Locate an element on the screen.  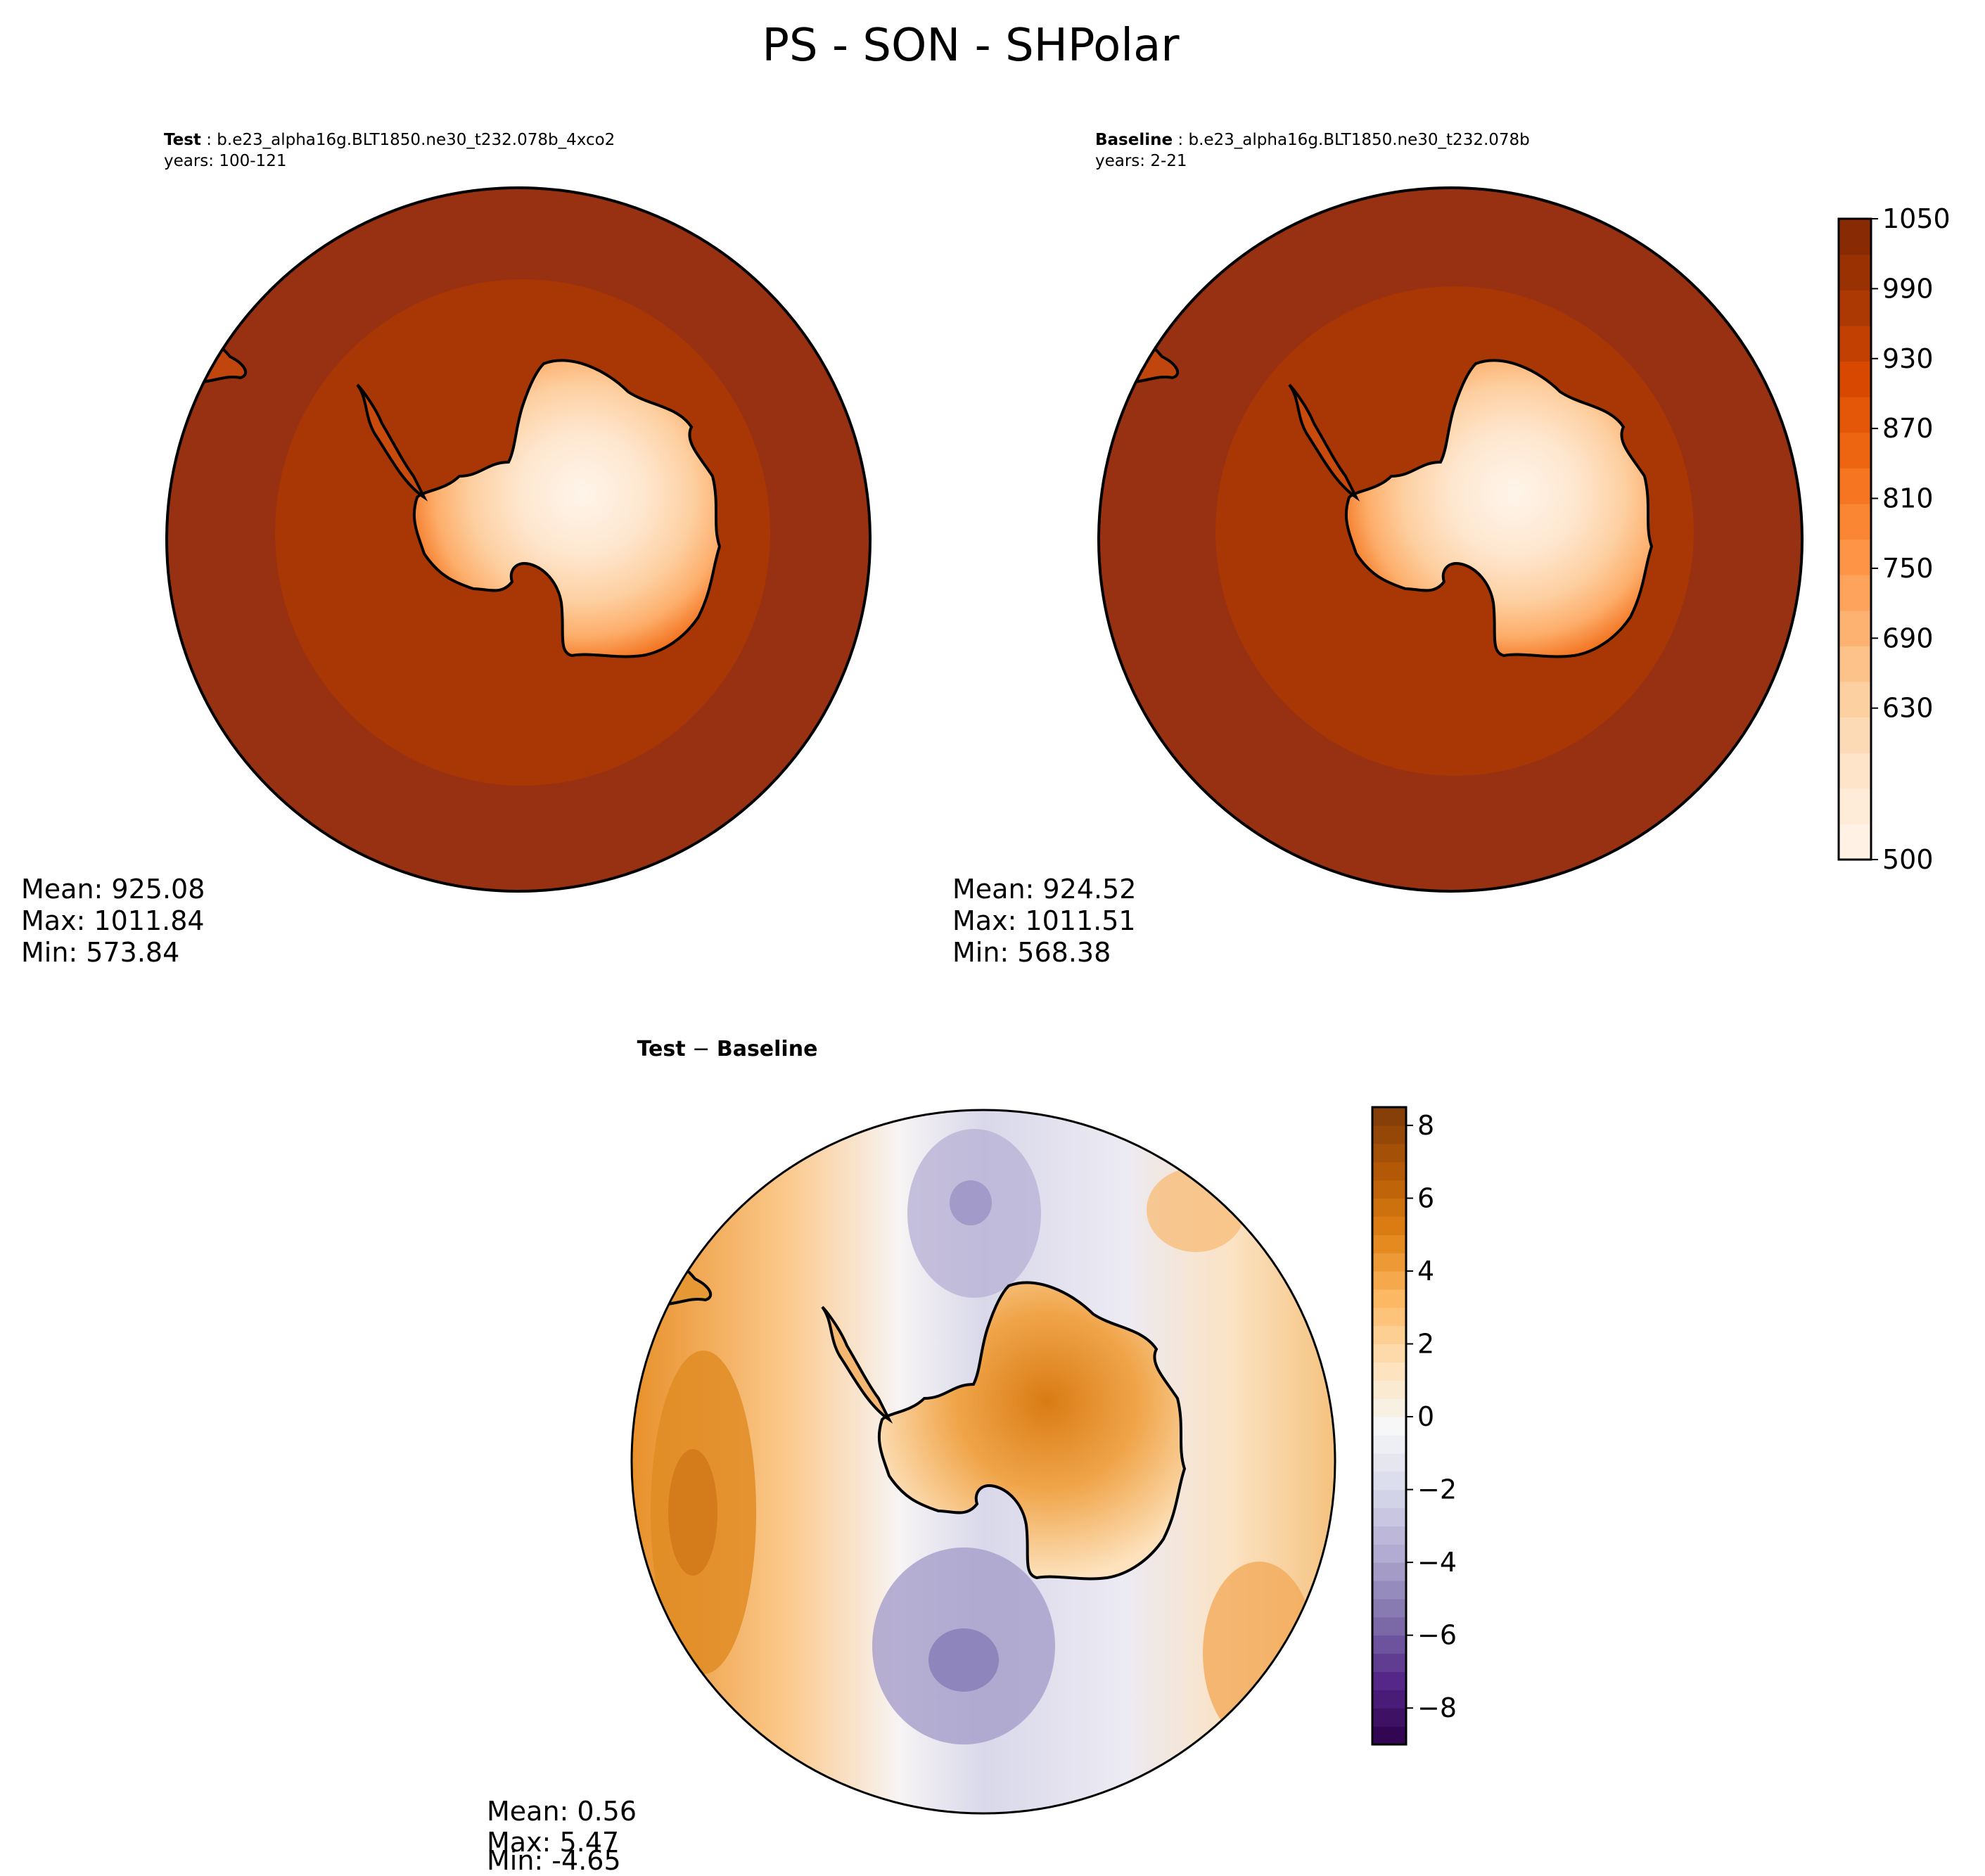
diff-mean: Mean: 0.56 is located at coordinates (562, 1811).